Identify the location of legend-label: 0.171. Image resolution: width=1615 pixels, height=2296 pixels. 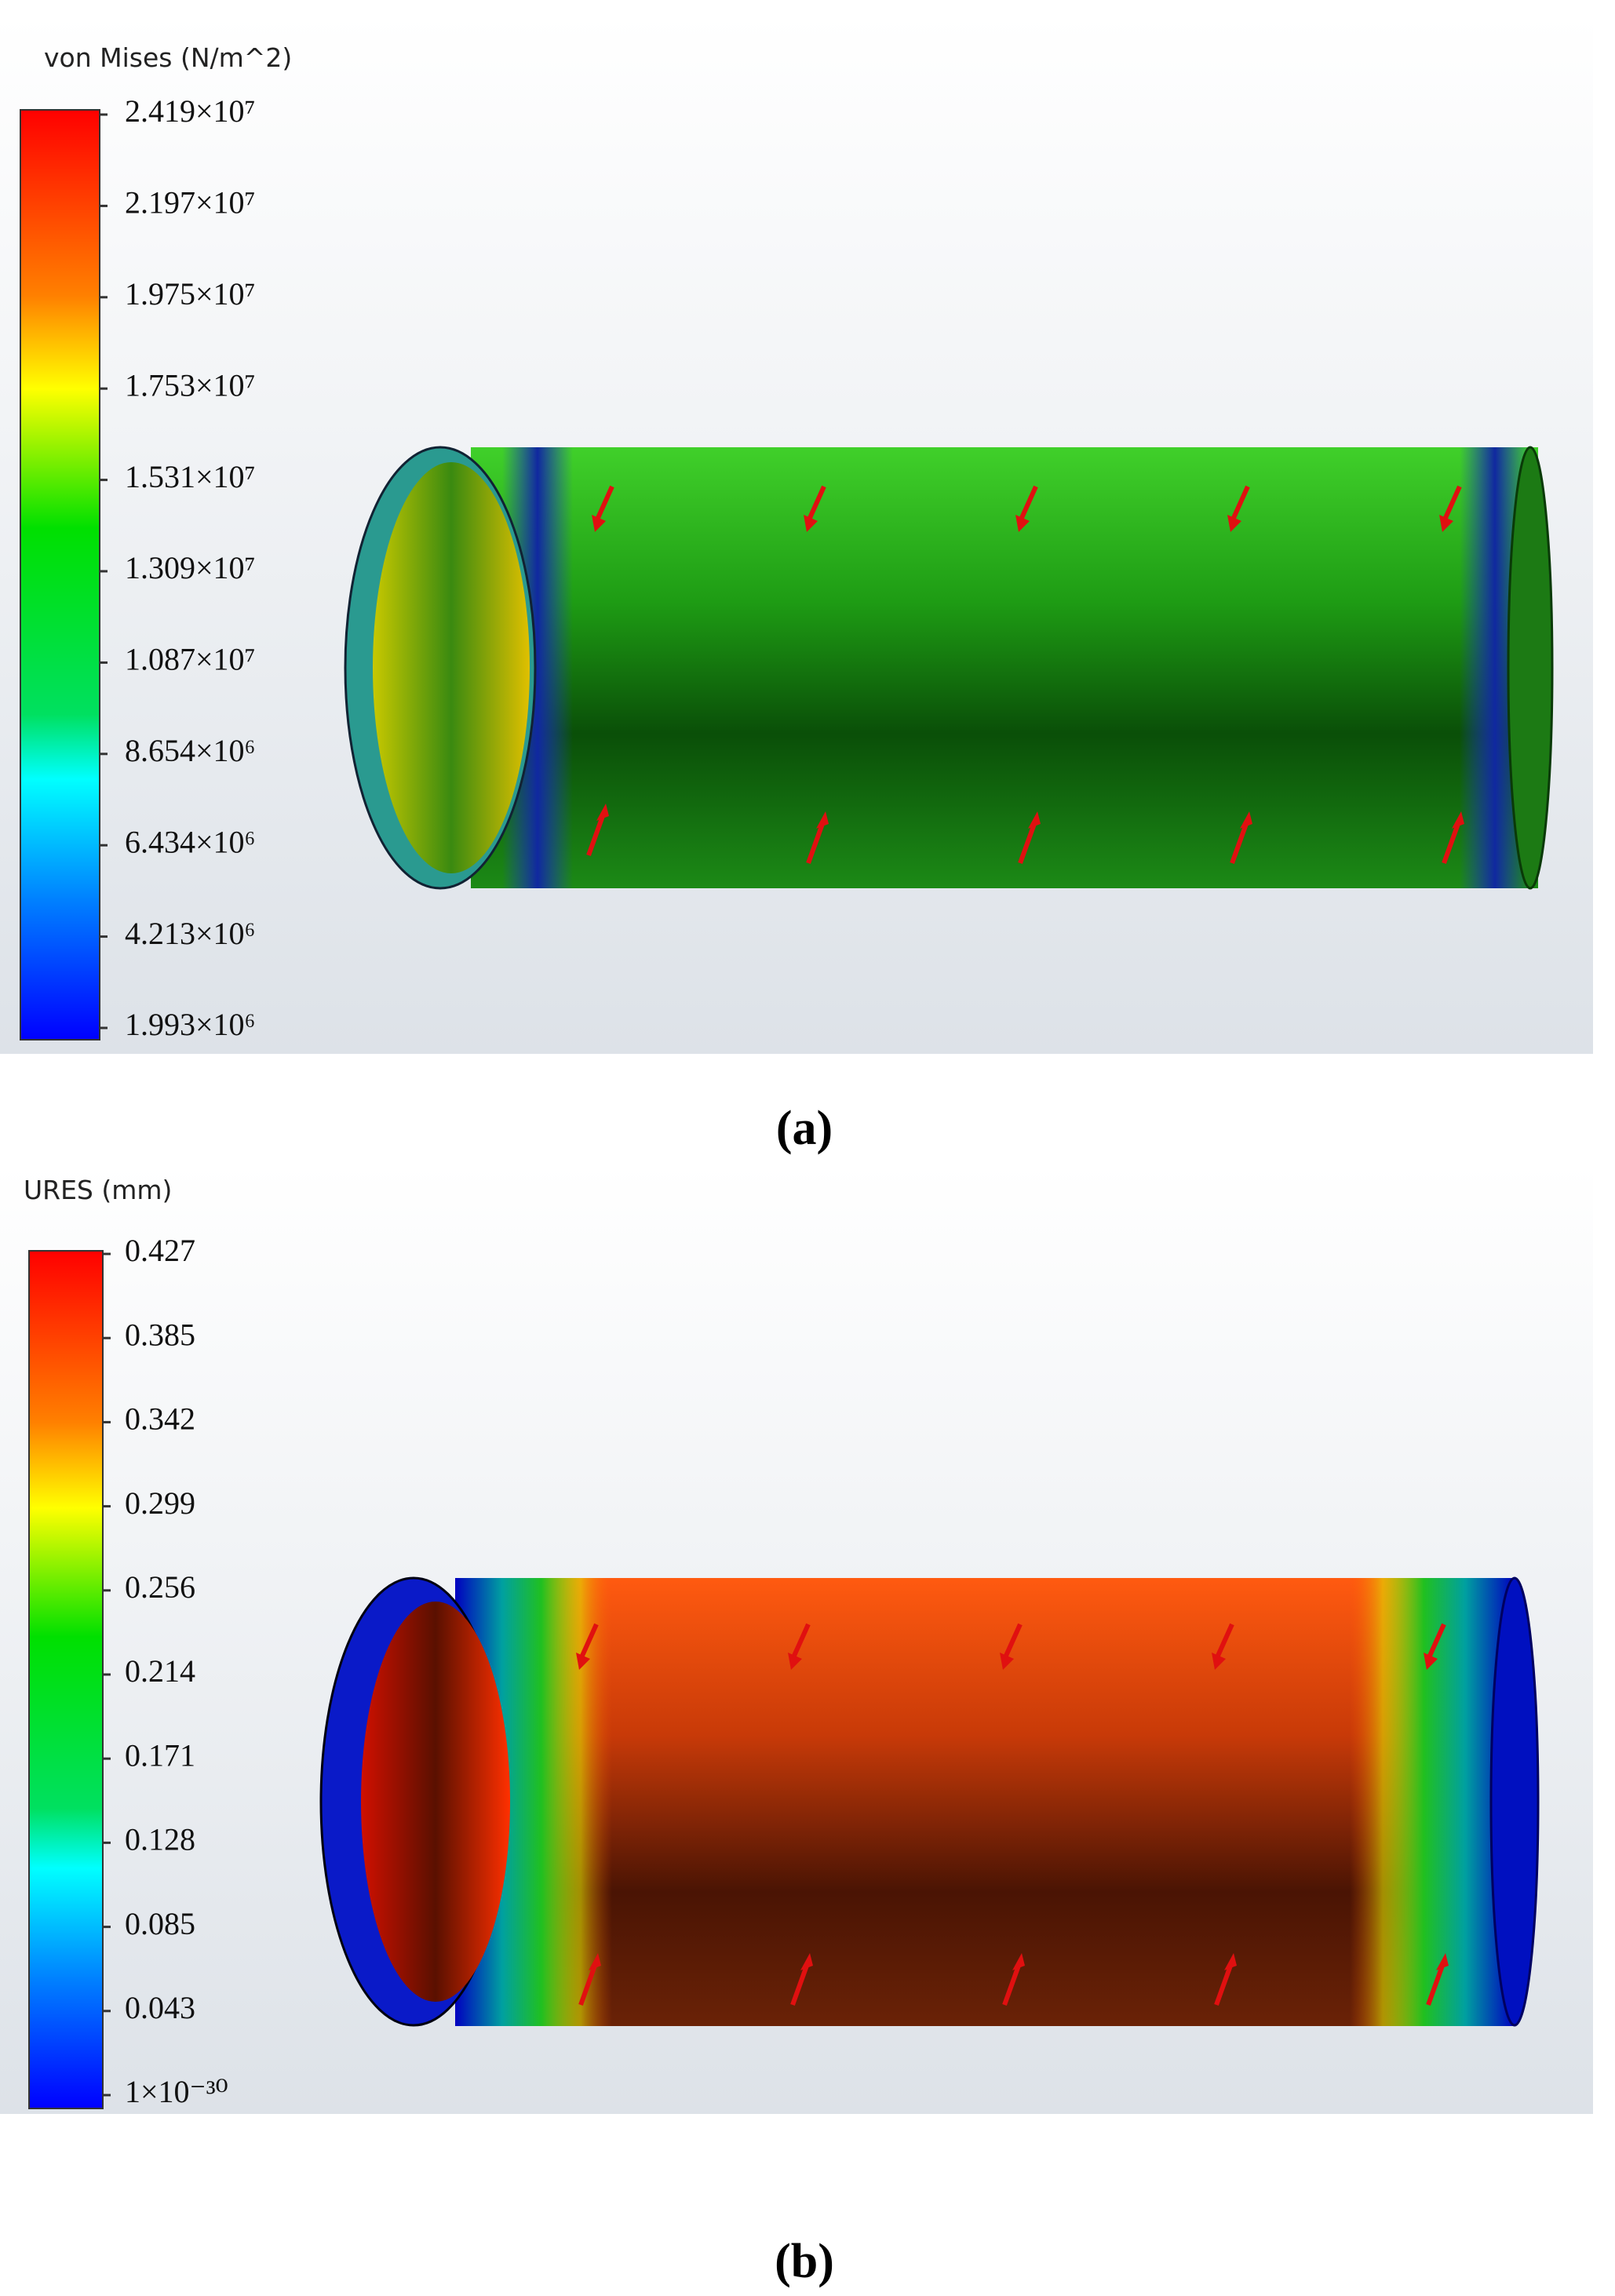
(160, 1755).